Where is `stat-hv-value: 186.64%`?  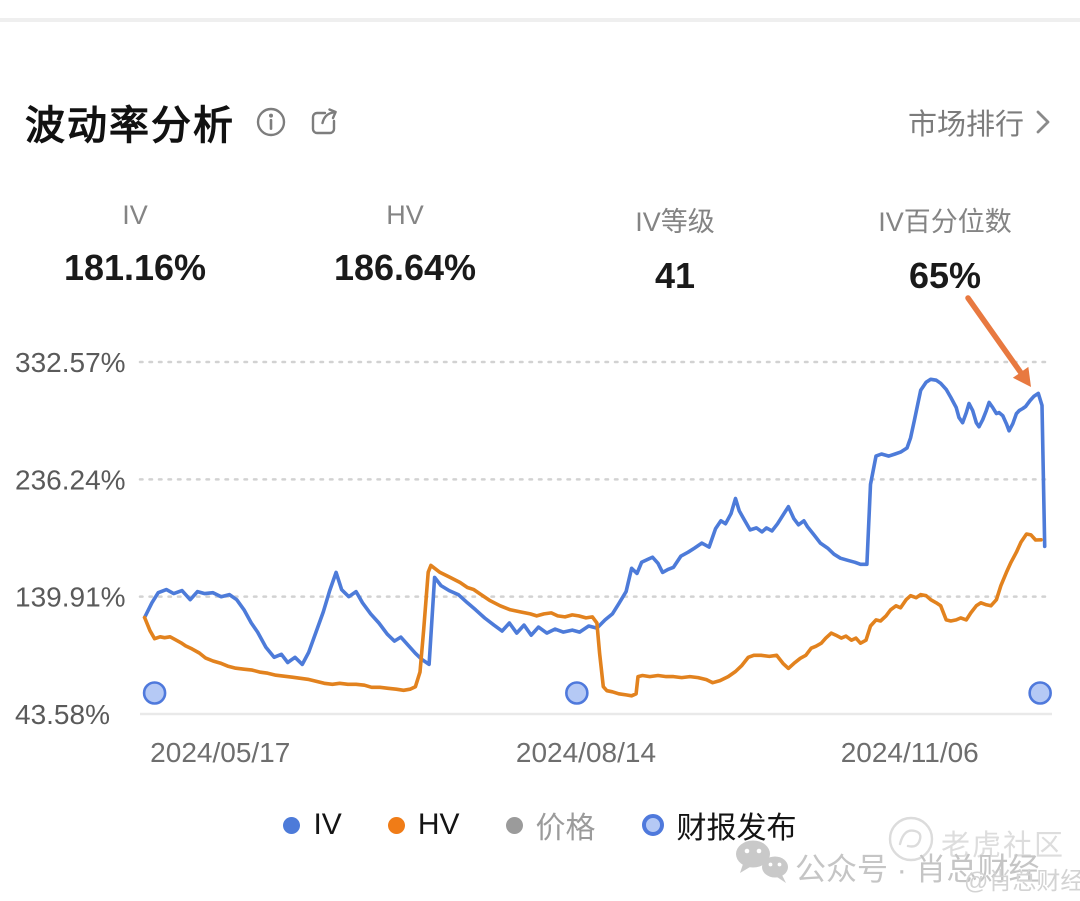
stat-hv-value: 186.64% is located at coordinates (405, 267).